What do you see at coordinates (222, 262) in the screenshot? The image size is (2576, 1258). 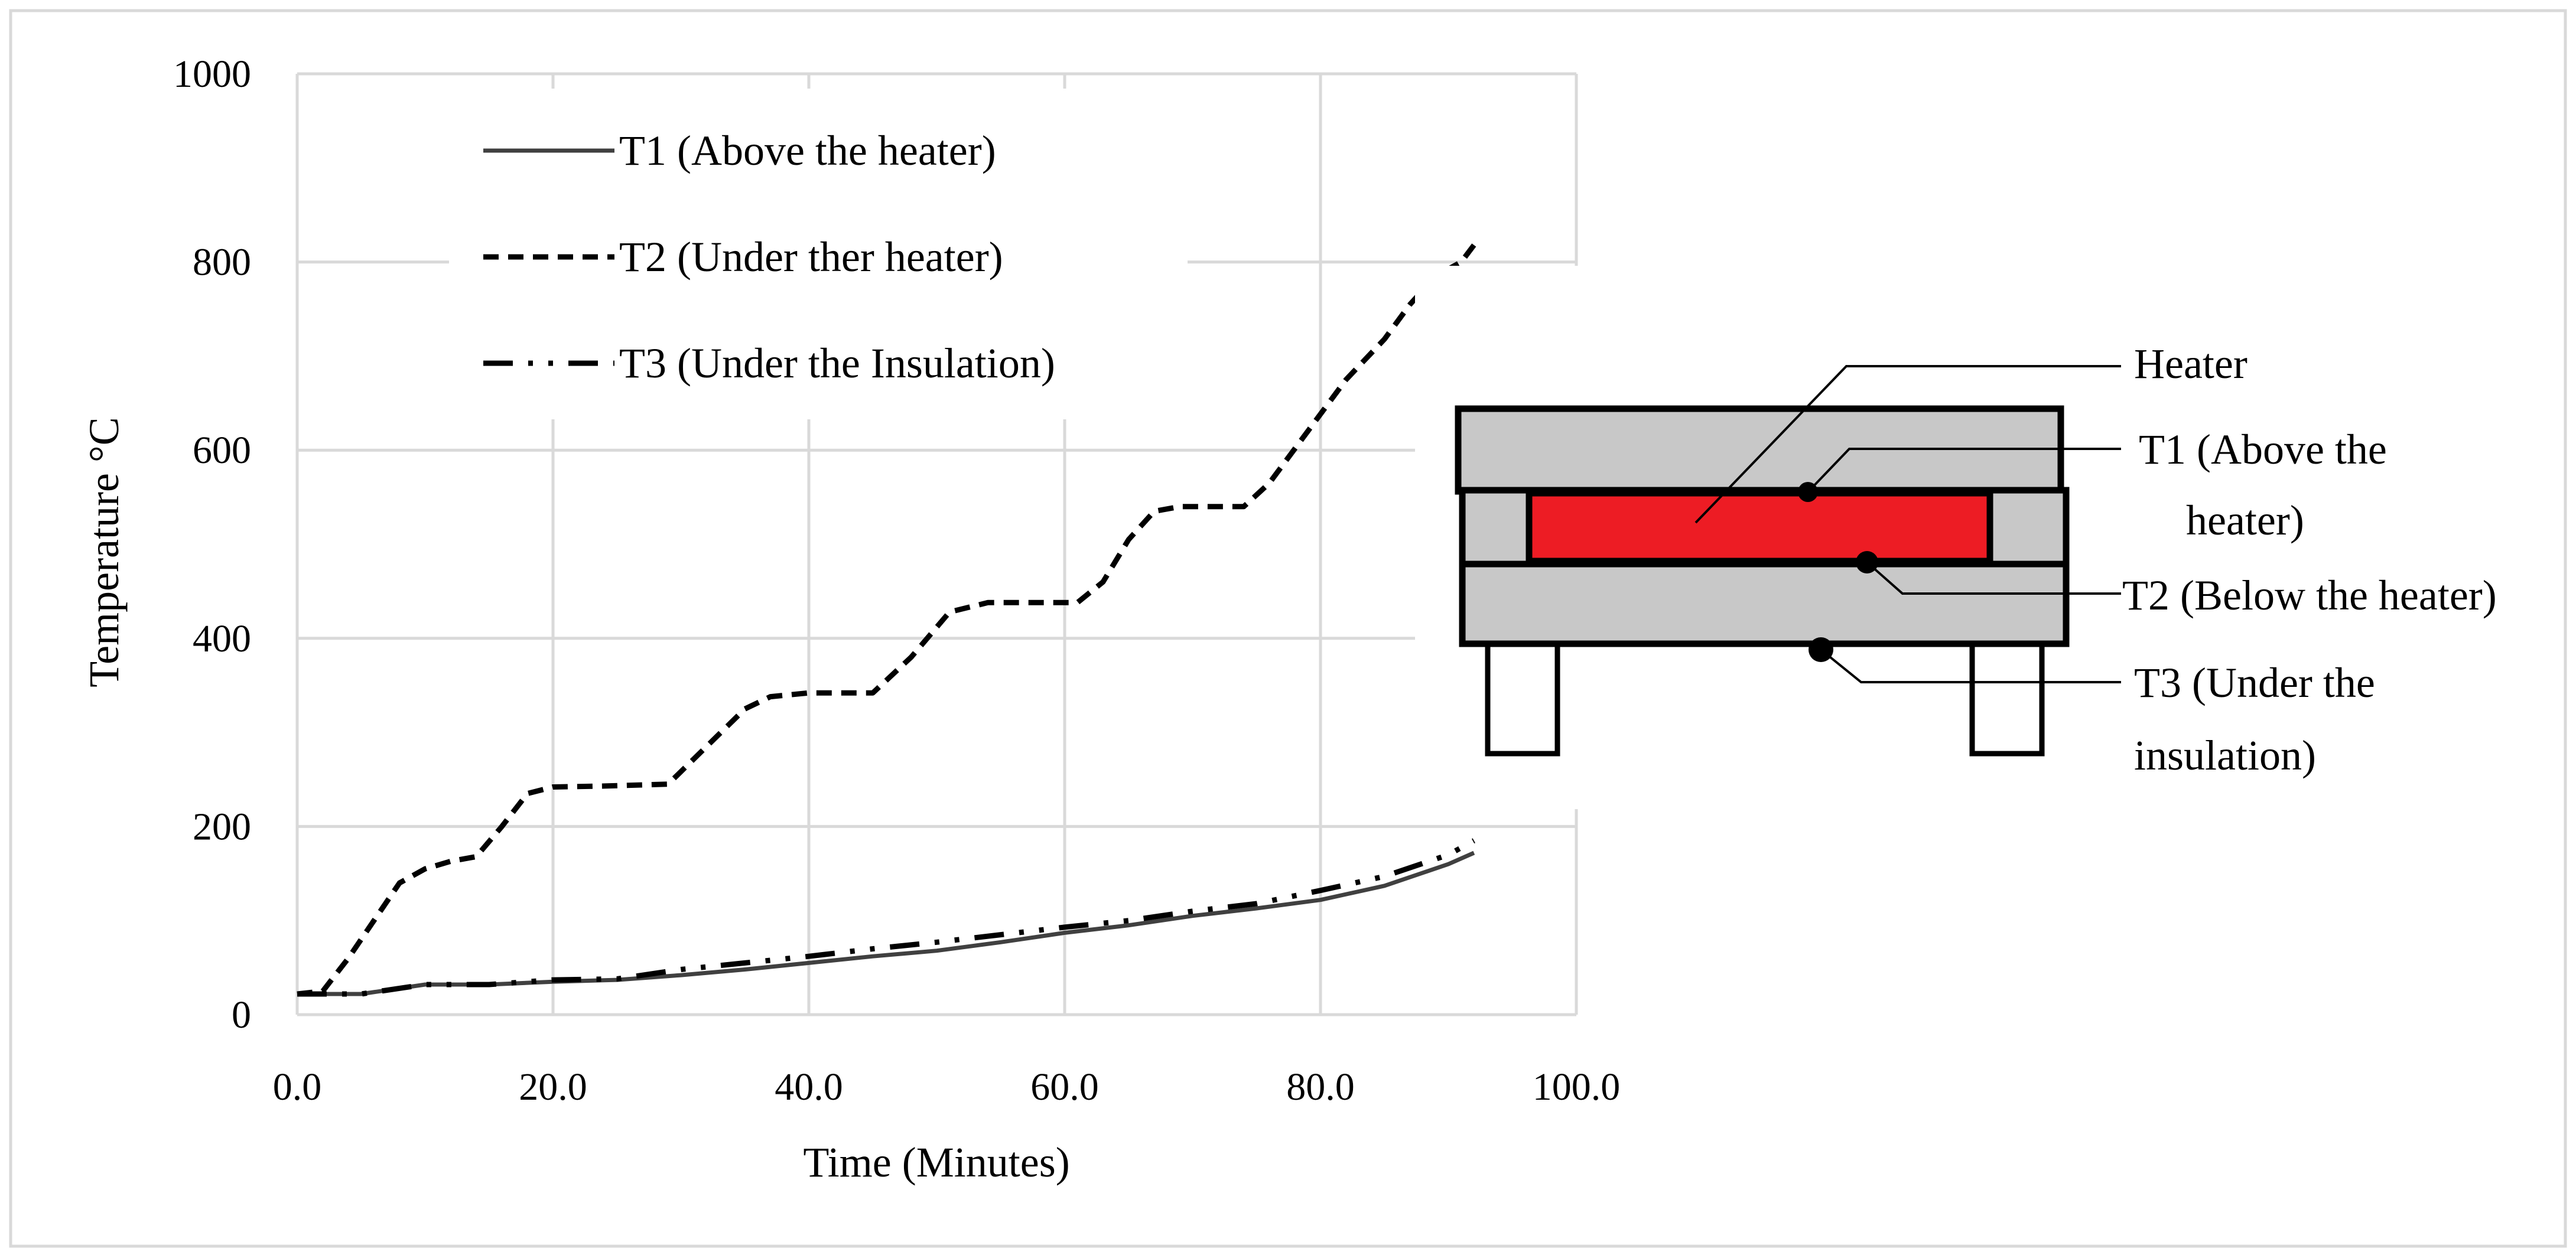 I see `y-tick-label: 800` at bounding box center [222, 262].